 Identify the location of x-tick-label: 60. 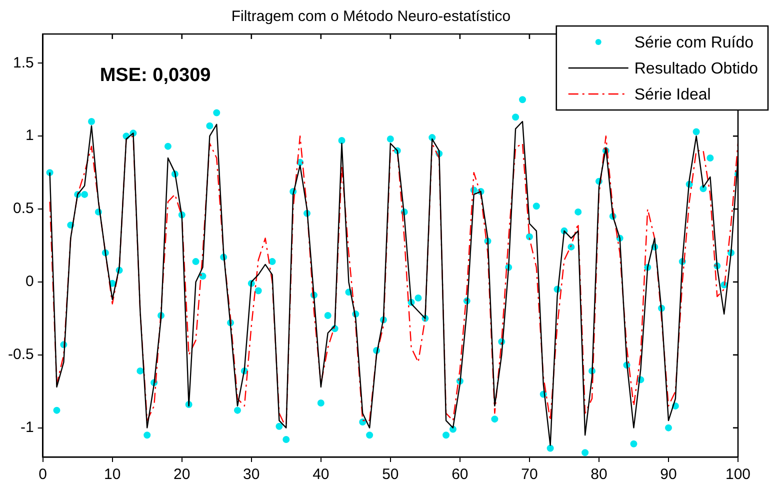
(460, 475).